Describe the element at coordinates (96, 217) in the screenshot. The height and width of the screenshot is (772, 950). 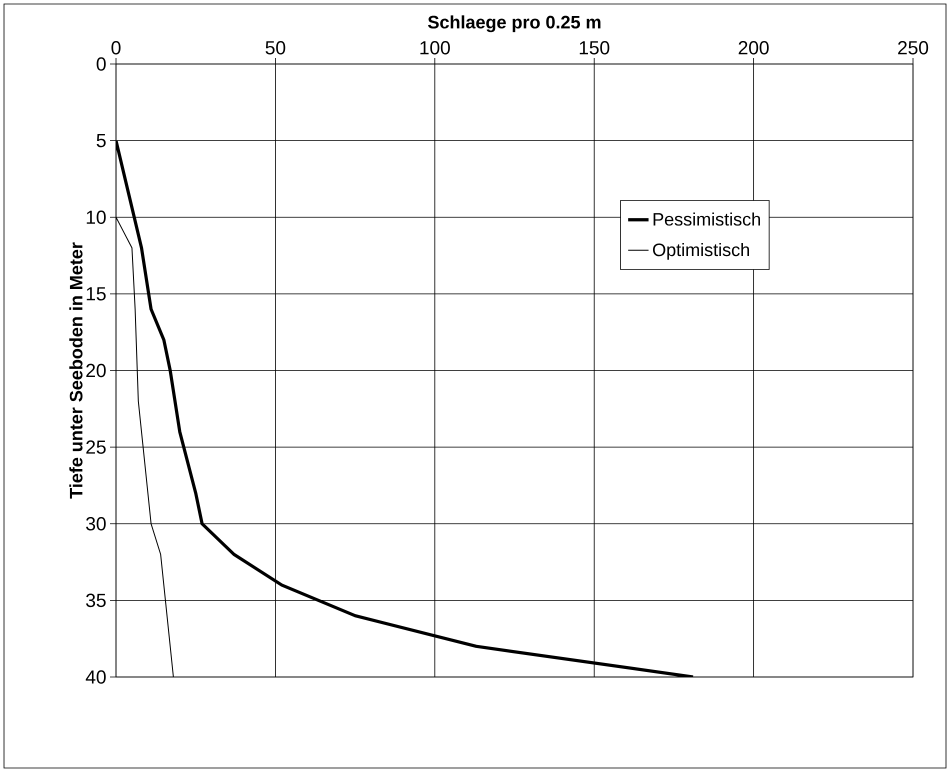
I see `y-tick-label: 10` at that location.